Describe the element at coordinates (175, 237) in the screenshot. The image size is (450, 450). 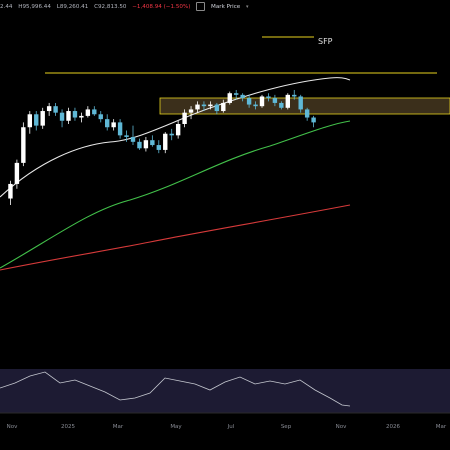
I see `ma-slow-line` at that location.